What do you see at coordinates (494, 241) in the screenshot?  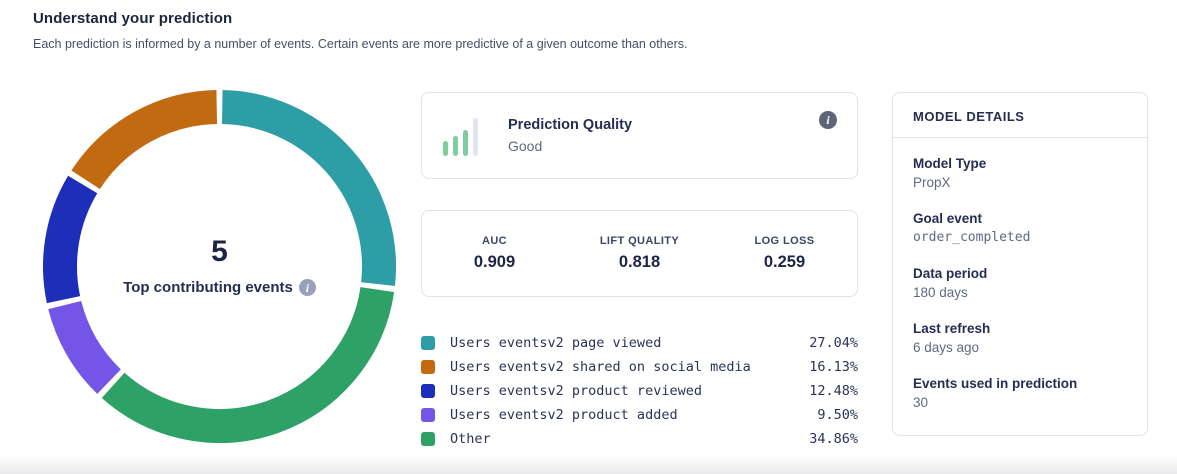 I see `metric-label: AUC` at bounding box center [494, 241].